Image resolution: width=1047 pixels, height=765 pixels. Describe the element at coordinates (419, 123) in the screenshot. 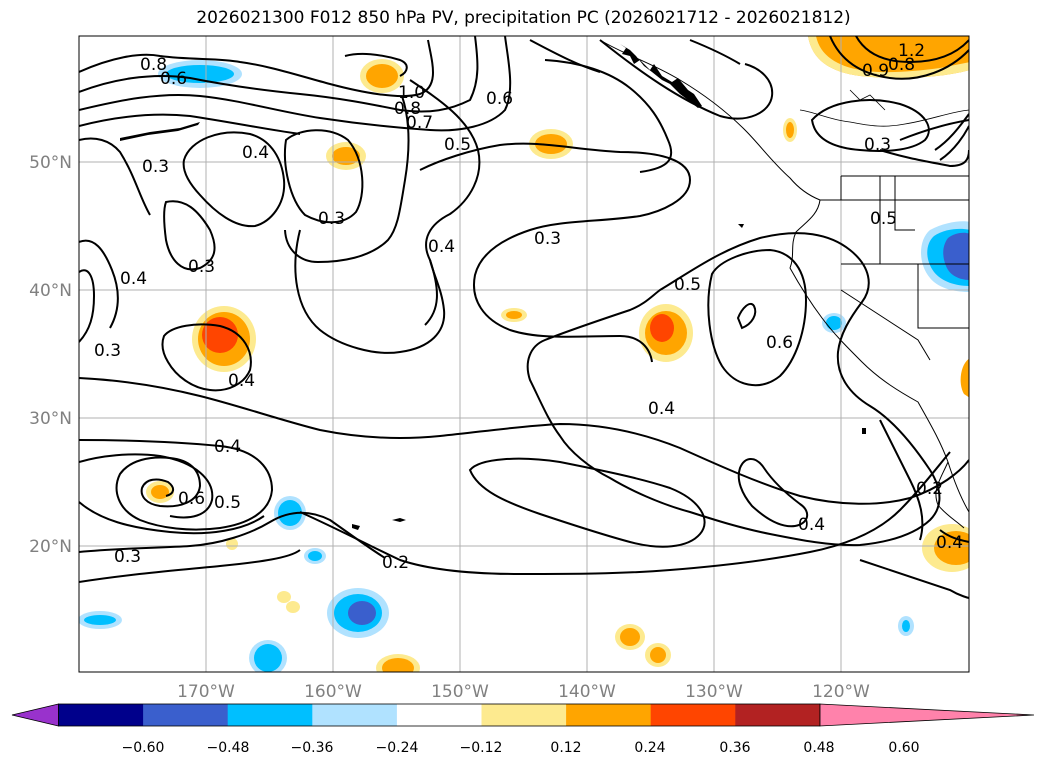

I see `contour-label: 0.7` at that location.